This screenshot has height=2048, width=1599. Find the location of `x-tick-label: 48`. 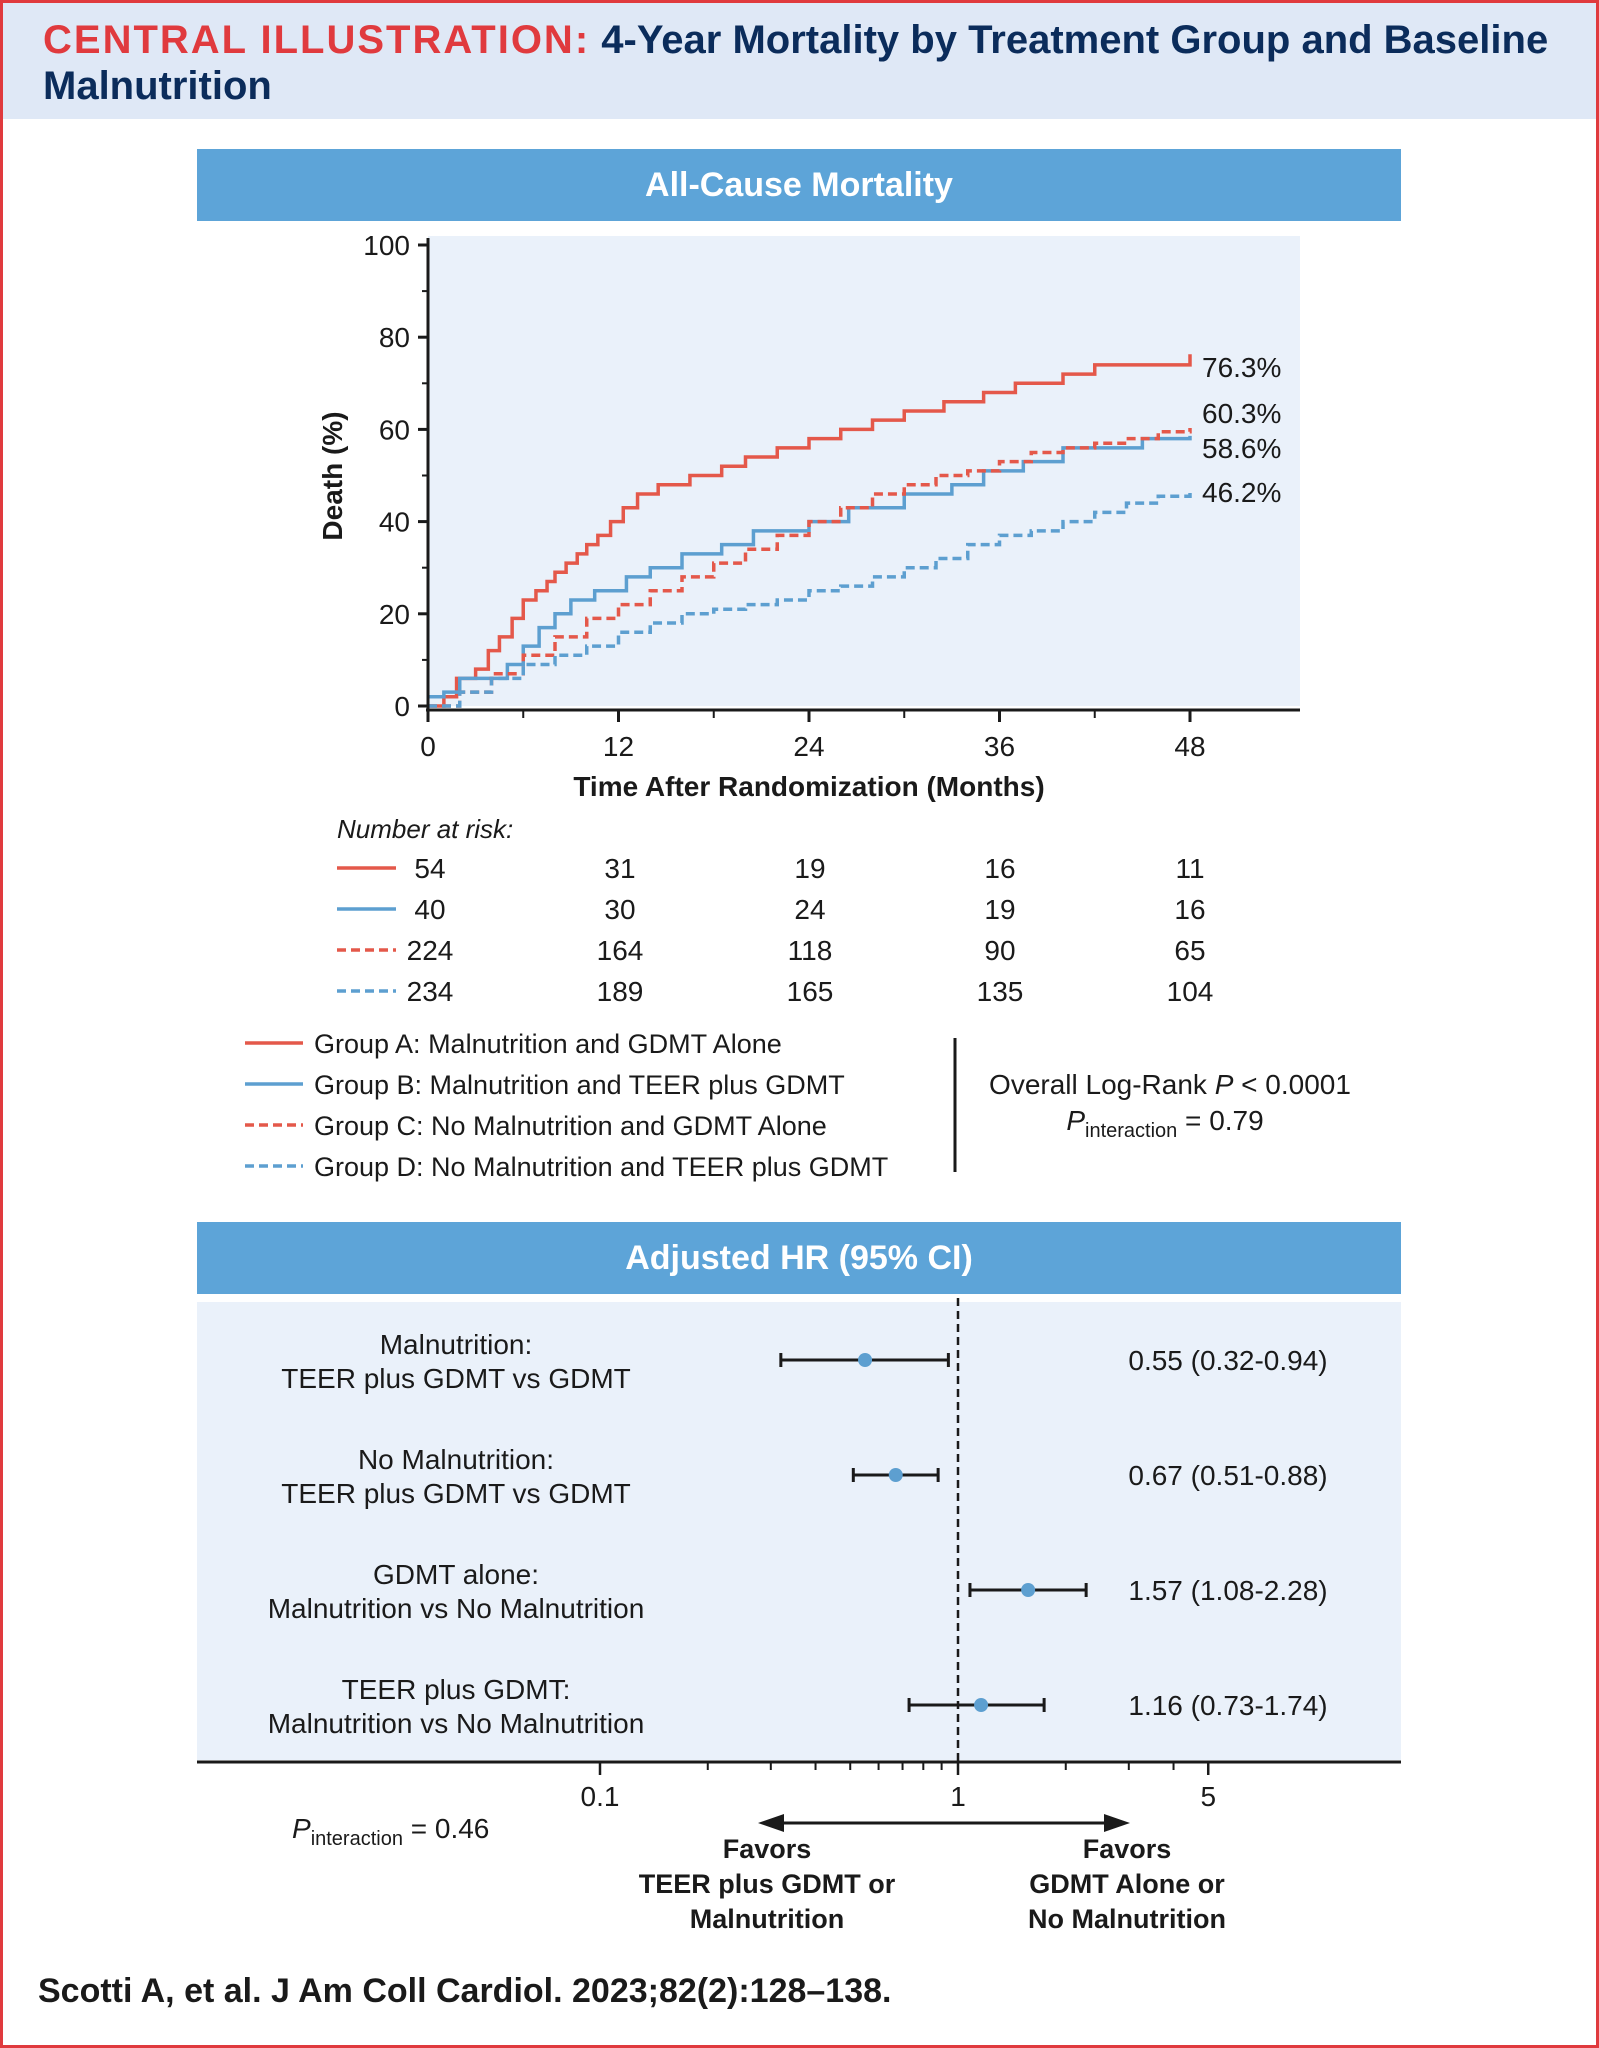

x-tick-label: 48 is located at coordinates (1189, 746).